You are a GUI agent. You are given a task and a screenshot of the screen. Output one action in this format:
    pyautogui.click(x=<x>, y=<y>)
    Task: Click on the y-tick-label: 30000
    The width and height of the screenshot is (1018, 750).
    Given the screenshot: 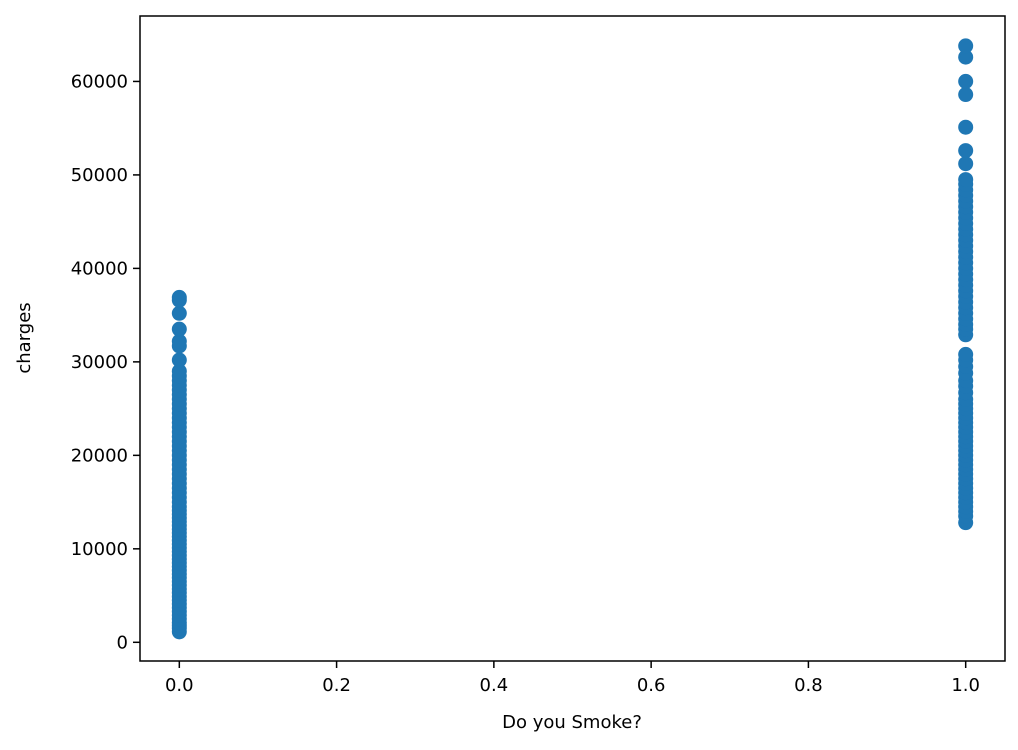 What is the action you would take?
    pyautogui.click(x=99, y=362)
    